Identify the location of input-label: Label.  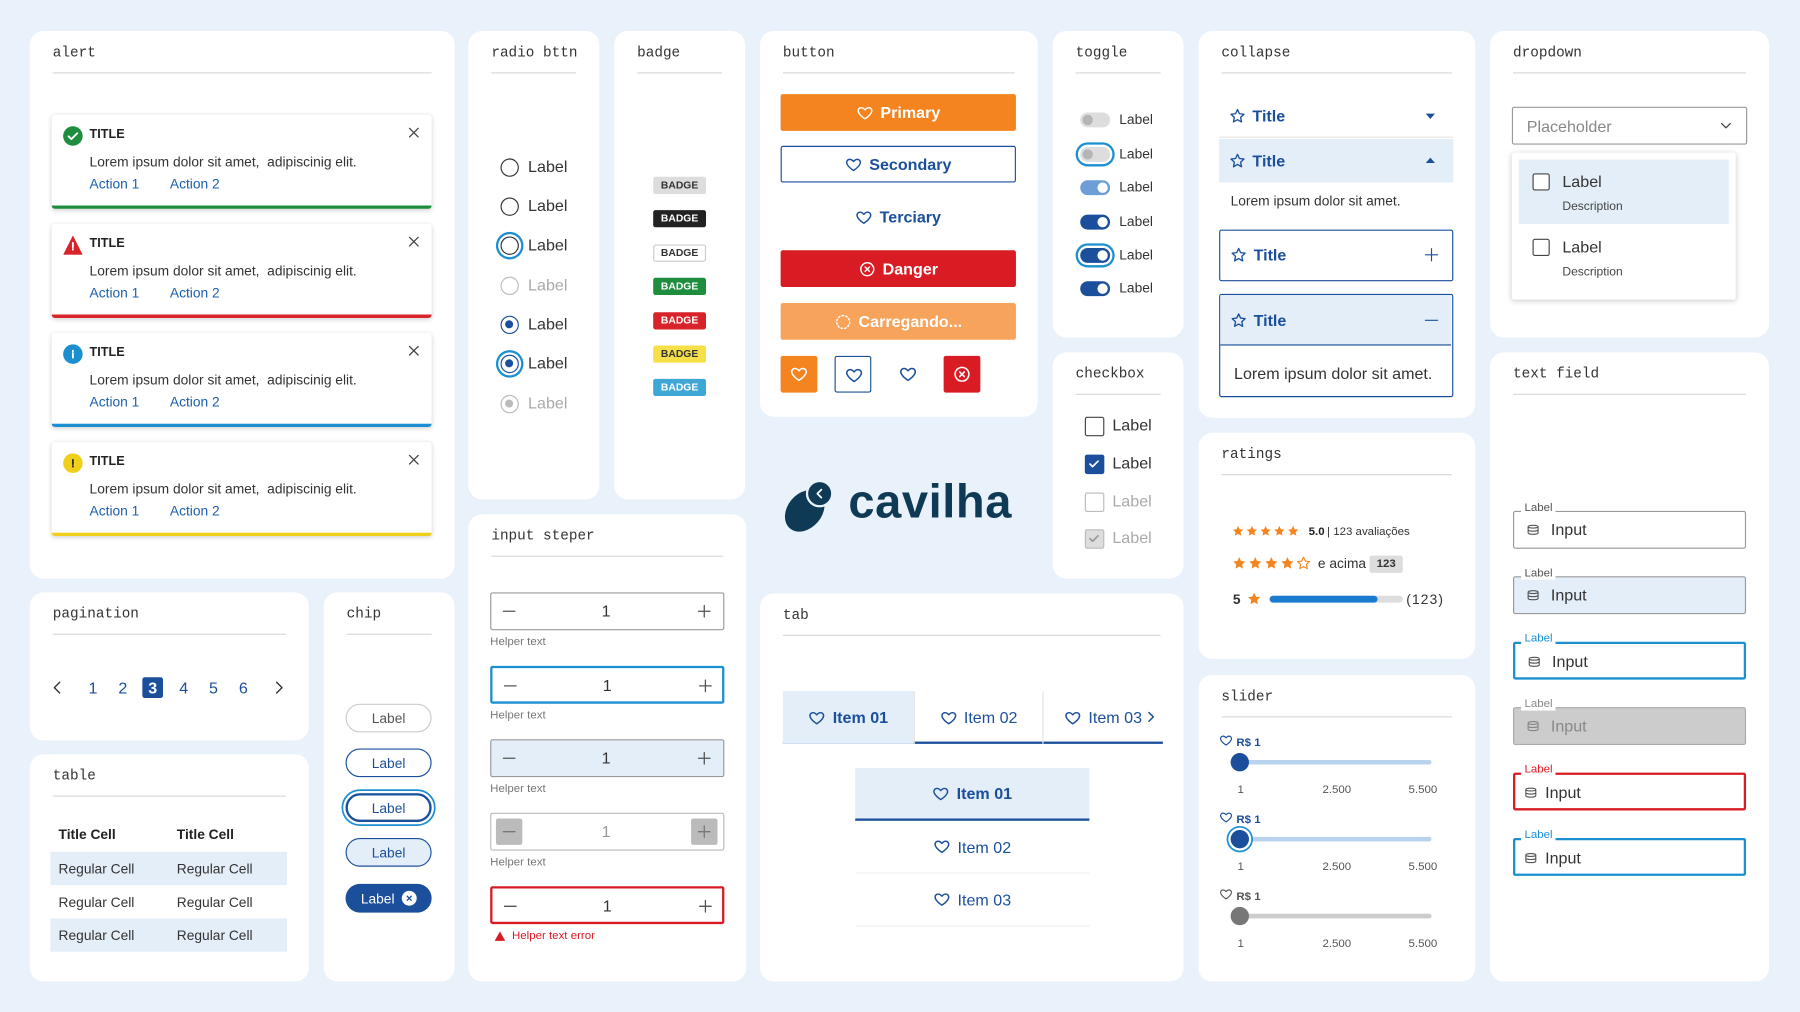
(1539, 835).